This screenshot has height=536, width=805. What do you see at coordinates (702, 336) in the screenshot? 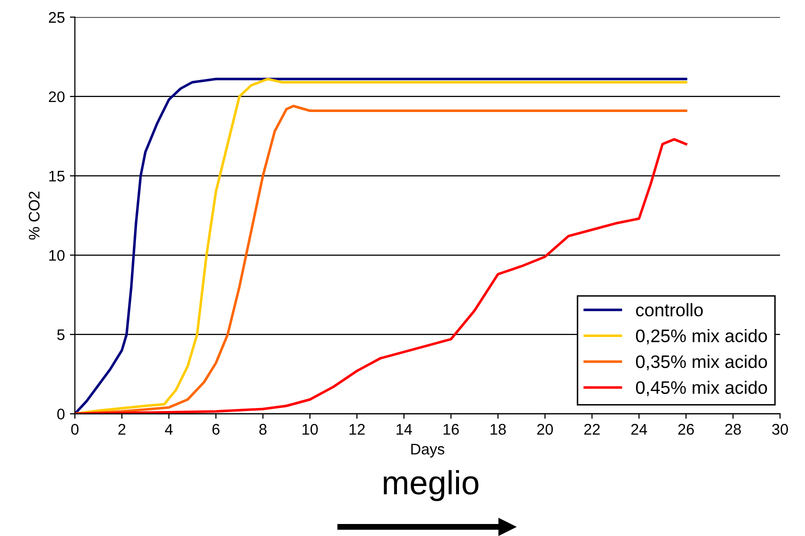
I see `legend-label: 0,25% mix acido` at bounding box center [702, 336].